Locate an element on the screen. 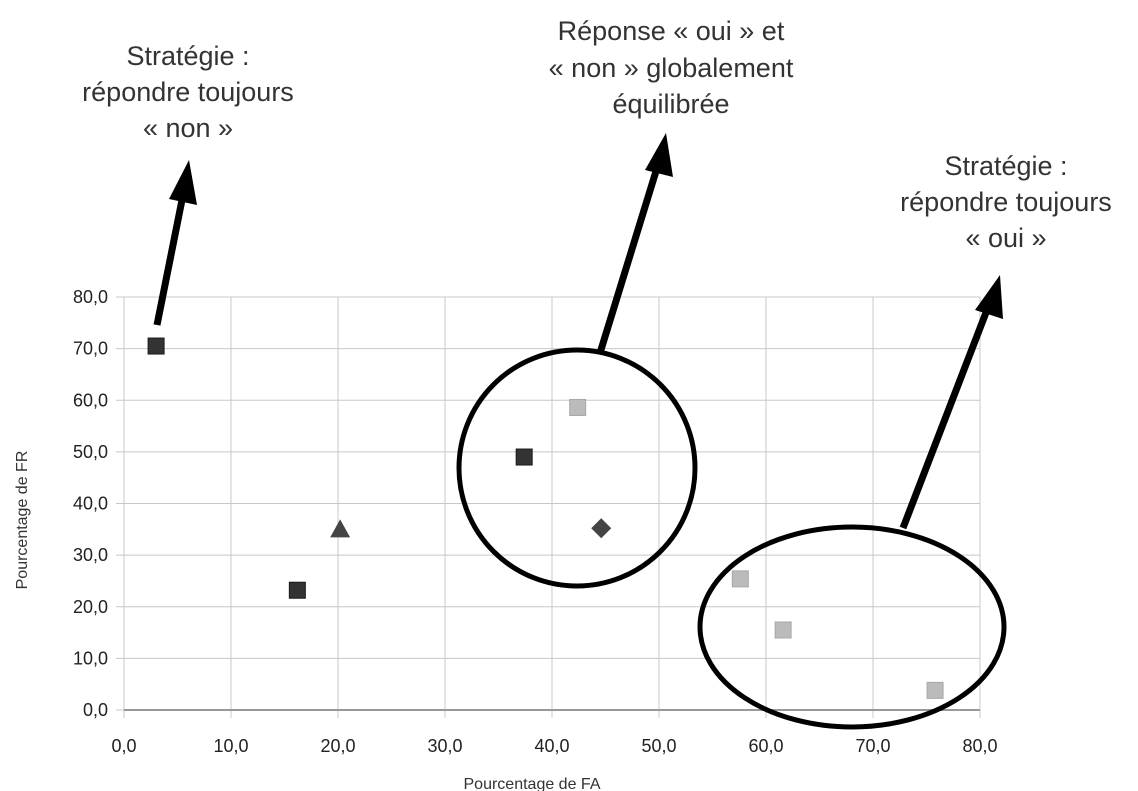 This screenshot has width=1138, height=791. x-tick-label: 30,0 is located at coordinates (444, 746).